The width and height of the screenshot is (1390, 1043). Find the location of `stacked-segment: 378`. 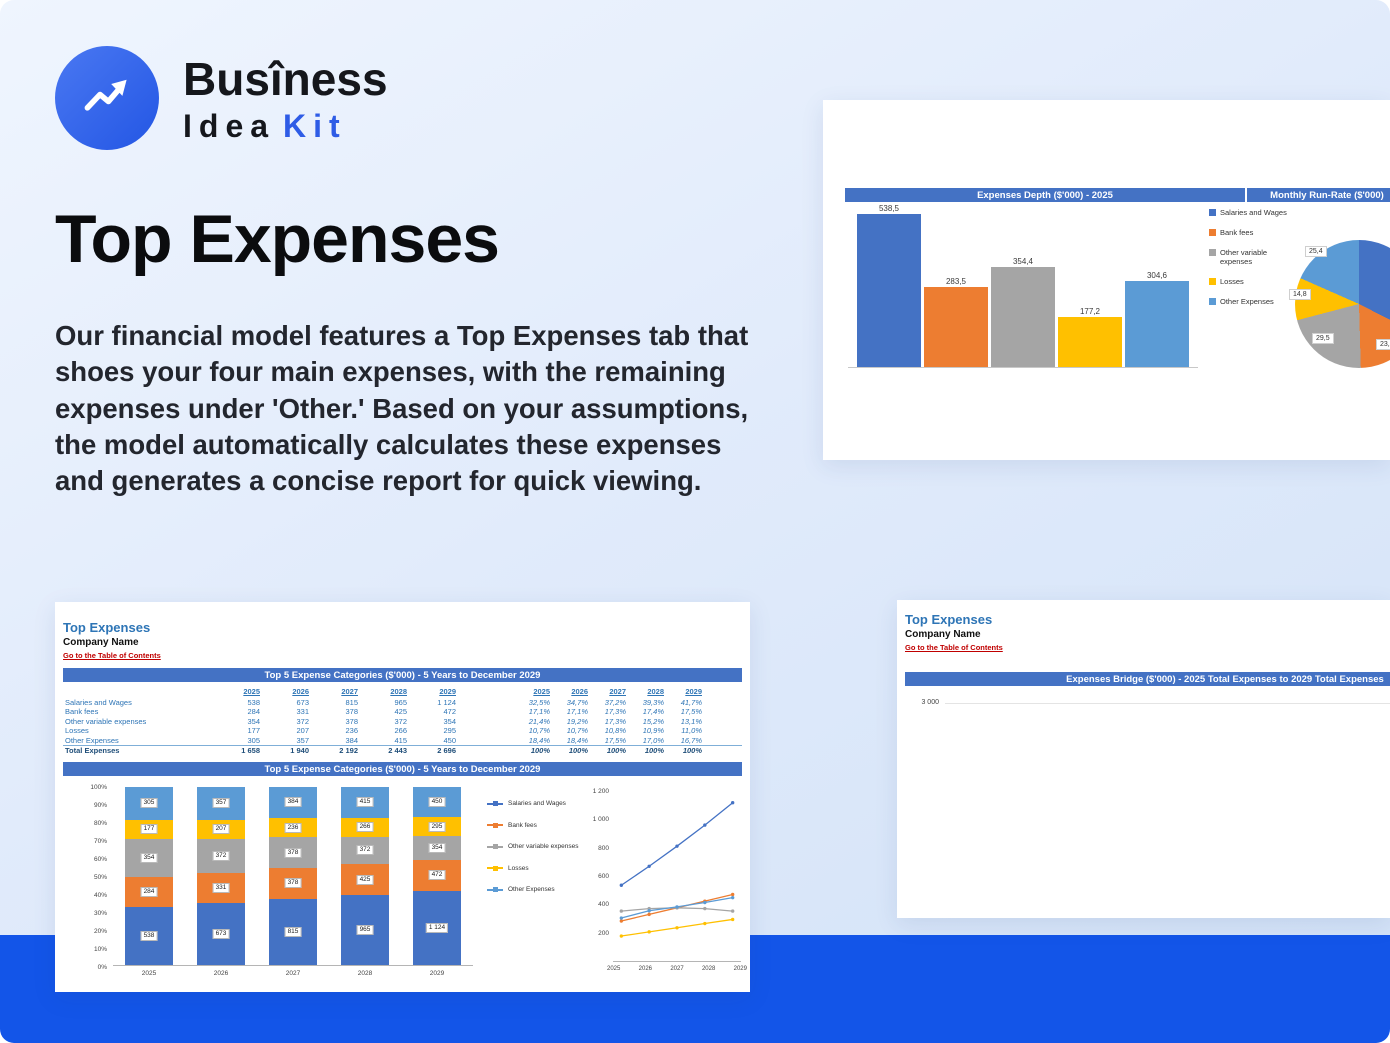

stacked-segment: 378 is located at coordinates (293, 883).